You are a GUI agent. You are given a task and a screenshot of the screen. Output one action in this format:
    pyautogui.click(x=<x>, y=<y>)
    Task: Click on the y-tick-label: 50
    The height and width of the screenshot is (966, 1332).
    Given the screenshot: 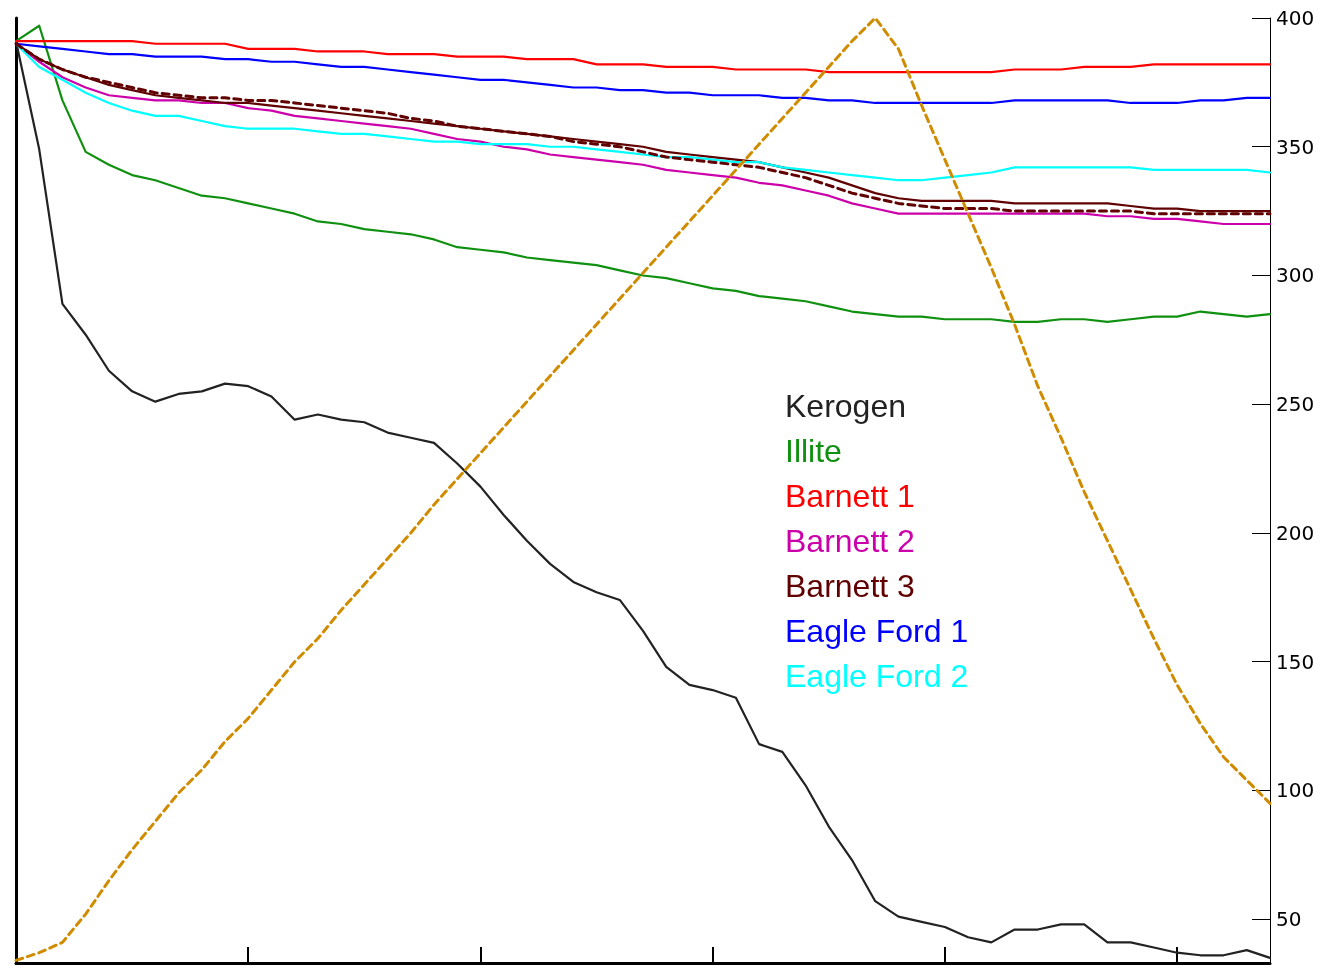 What is the action you would take?
    pyautogui.click(x=1289, y=919)
    